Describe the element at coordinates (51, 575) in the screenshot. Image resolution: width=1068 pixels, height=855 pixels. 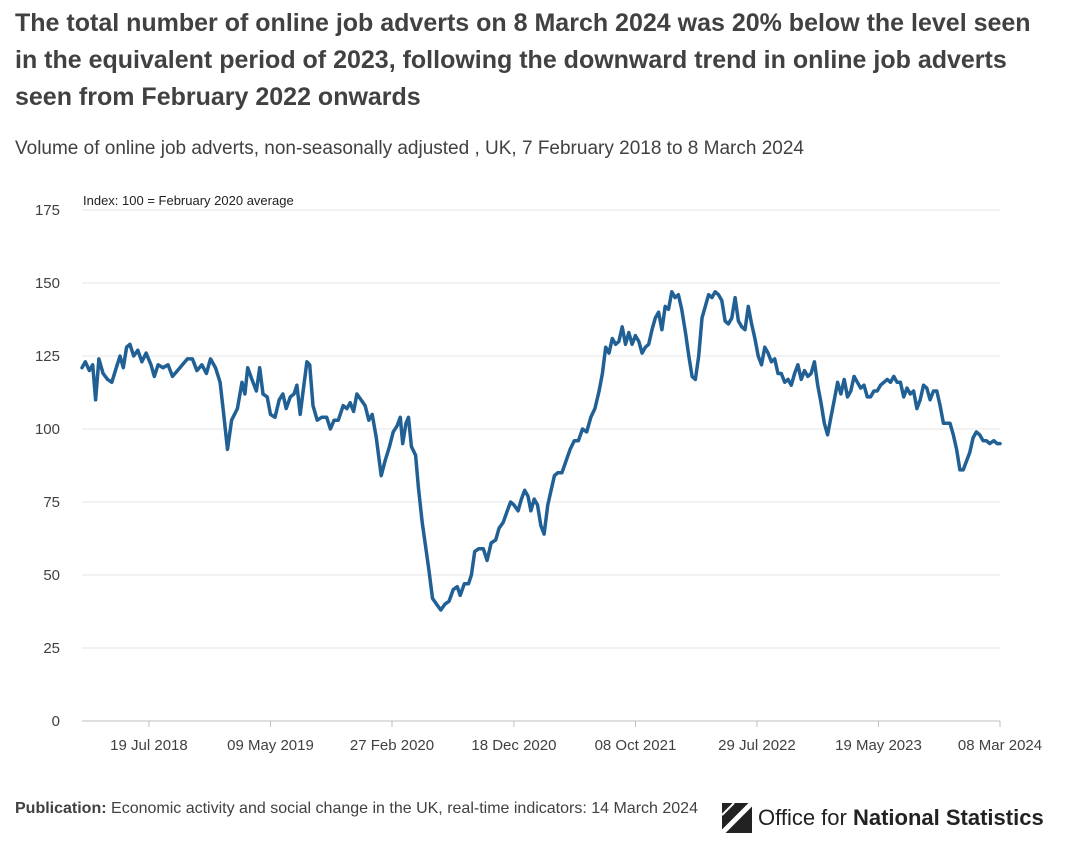
I see `y-tick-label: 50` at that location.